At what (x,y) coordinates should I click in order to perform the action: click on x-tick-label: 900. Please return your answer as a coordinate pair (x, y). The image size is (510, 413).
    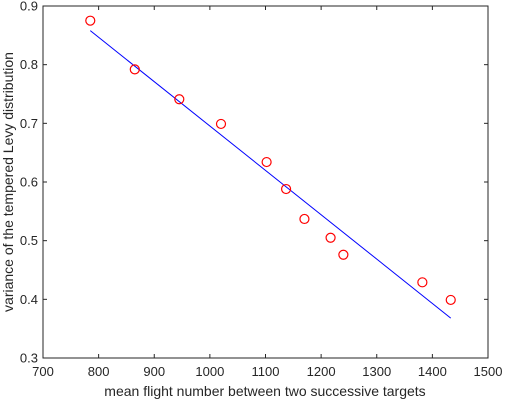
    Looking at the image, I should click on (154, 371).